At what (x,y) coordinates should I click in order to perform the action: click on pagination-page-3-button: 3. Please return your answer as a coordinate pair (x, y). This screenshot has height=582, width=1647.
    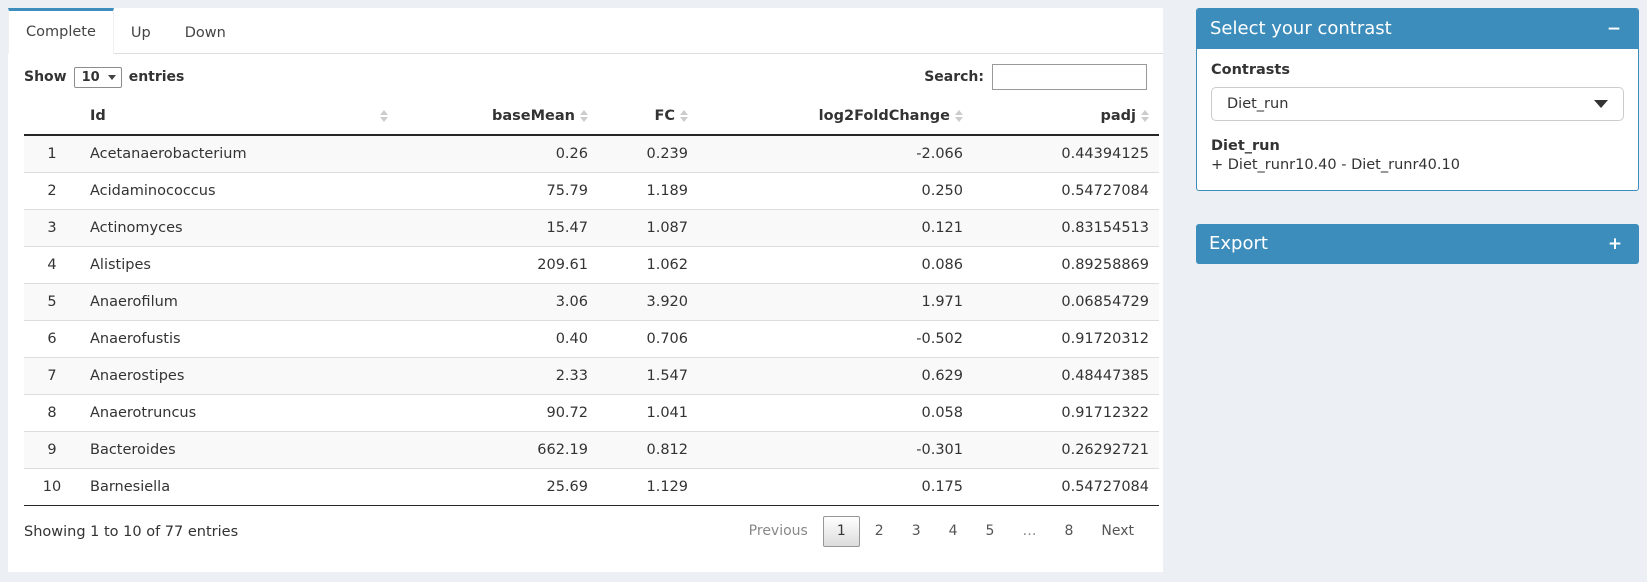
    Looking at the image, I should click on (916, 531).